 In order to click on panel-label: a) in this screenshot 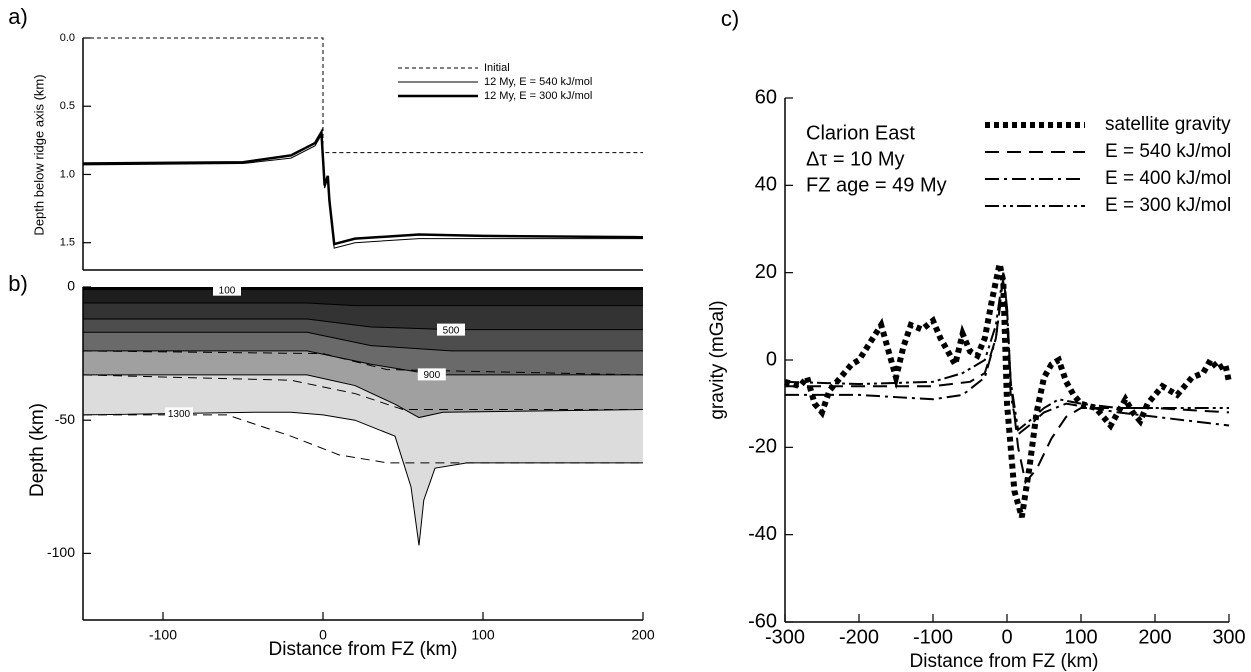, I will do `click(18, 16)`.